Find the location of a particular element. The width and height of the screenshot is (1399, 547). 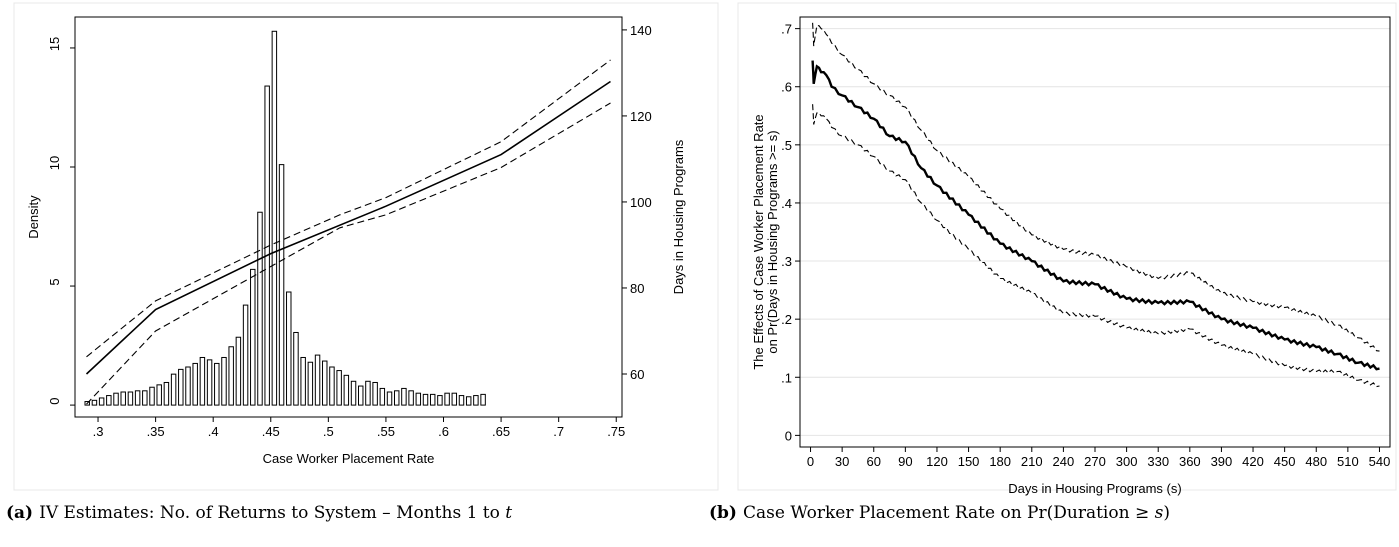

caption-a-var: t is located at coordinates (509, 513).